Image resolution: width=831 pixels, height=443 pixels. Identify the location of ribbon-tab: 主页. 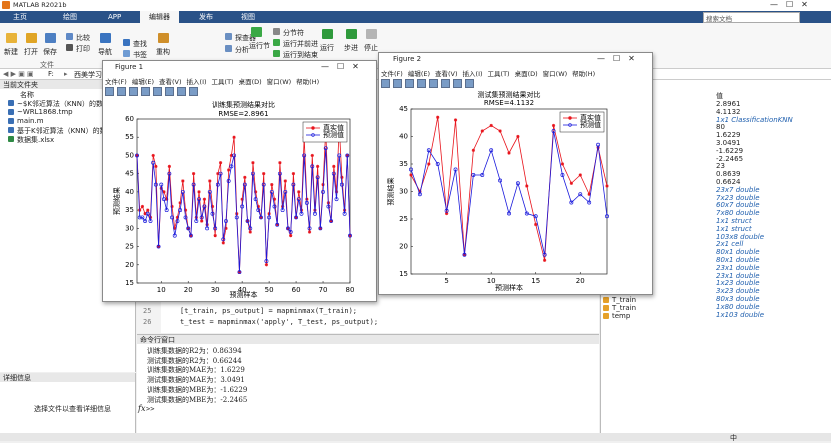
(20, 17).